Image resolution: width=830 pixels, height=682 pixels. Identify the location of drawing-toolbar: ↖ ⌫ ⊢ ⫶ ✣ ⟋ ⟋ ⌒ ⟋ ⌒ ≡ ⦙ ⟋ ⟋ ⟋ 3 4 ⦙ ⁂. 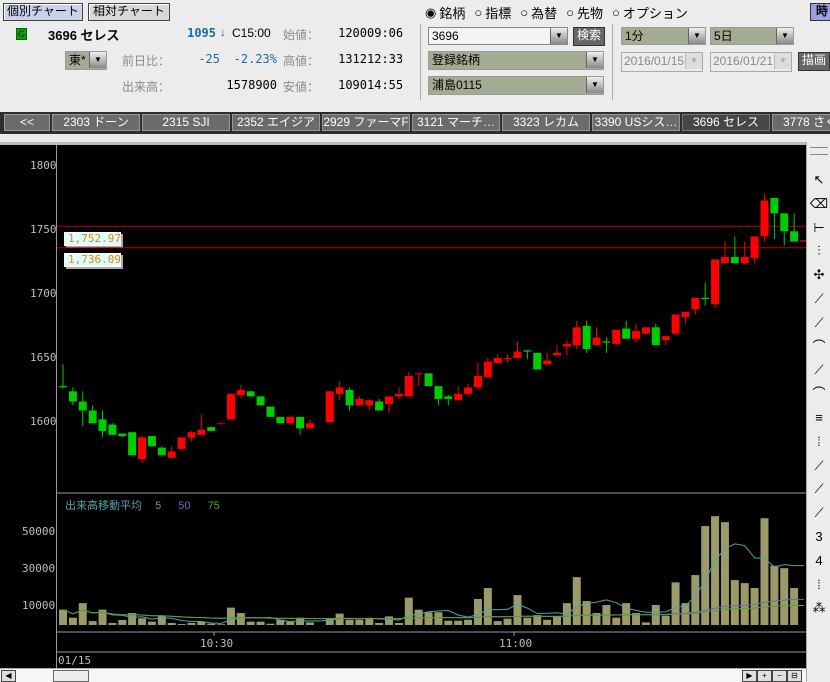
(818, 412).